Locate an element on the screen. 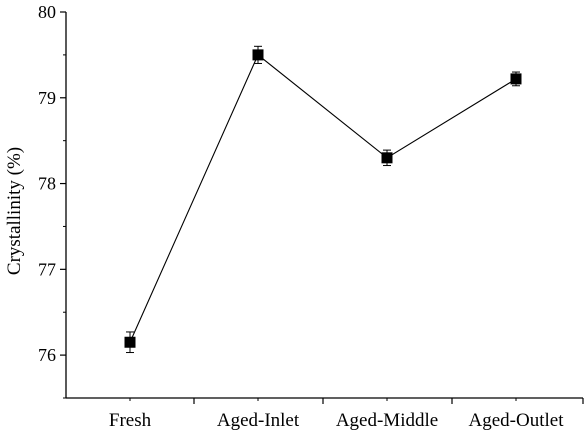  y-tick-label: 78 is located at coordinates (47, 184).